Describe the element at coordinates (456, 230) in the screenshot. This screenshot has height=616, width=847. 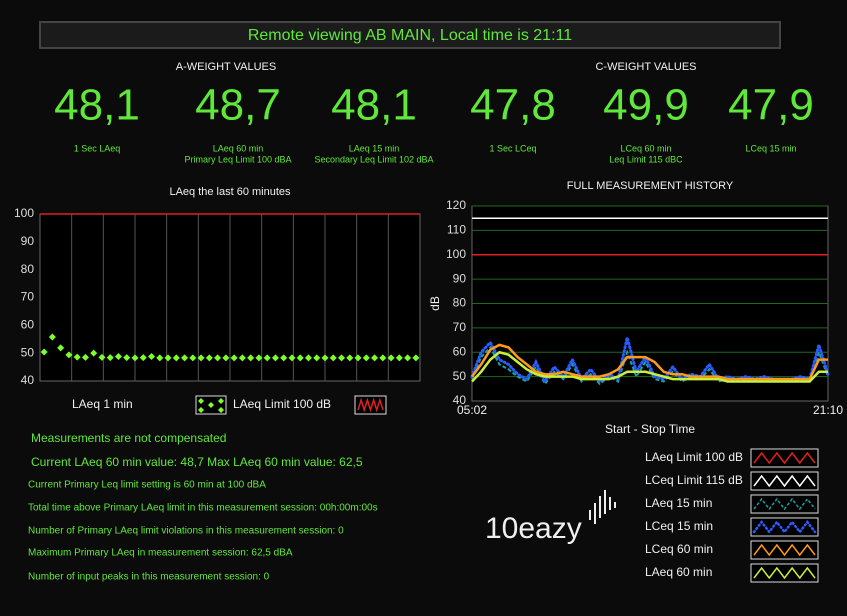
I see `y-tick-label: 110` at that location.